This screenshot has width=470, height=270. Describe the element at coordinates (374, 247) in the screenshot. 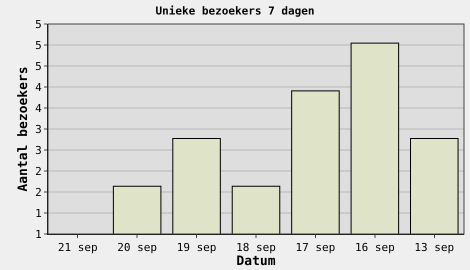

I see `x-tick-label: 16 sep` at that location.